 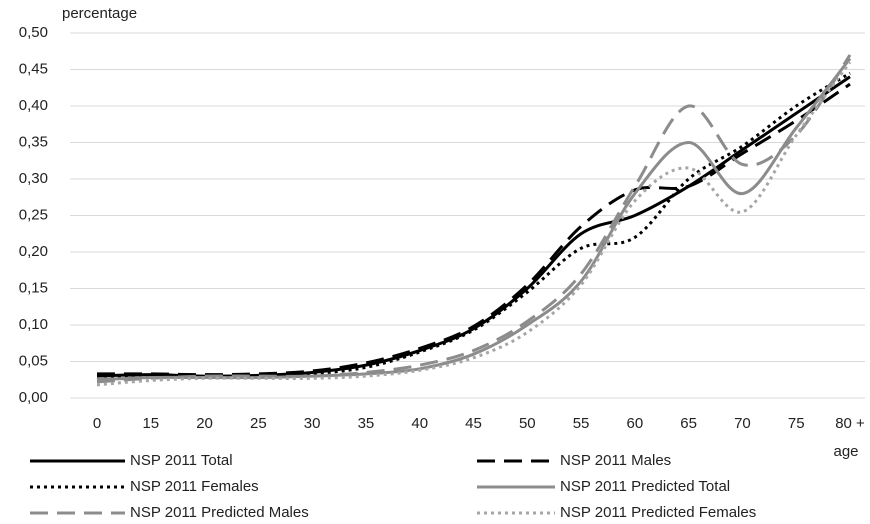 I want to click on x-tick-label: 30, so click(x=312, y=423).